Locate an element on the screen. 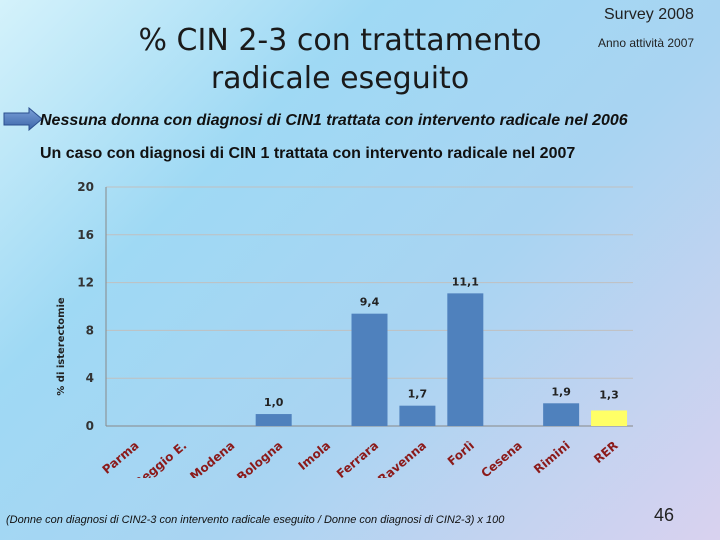 Image resolution: width=720 pixels, height=540 pixels. category-label: Reggio E. is located at coordinates (161, 458).